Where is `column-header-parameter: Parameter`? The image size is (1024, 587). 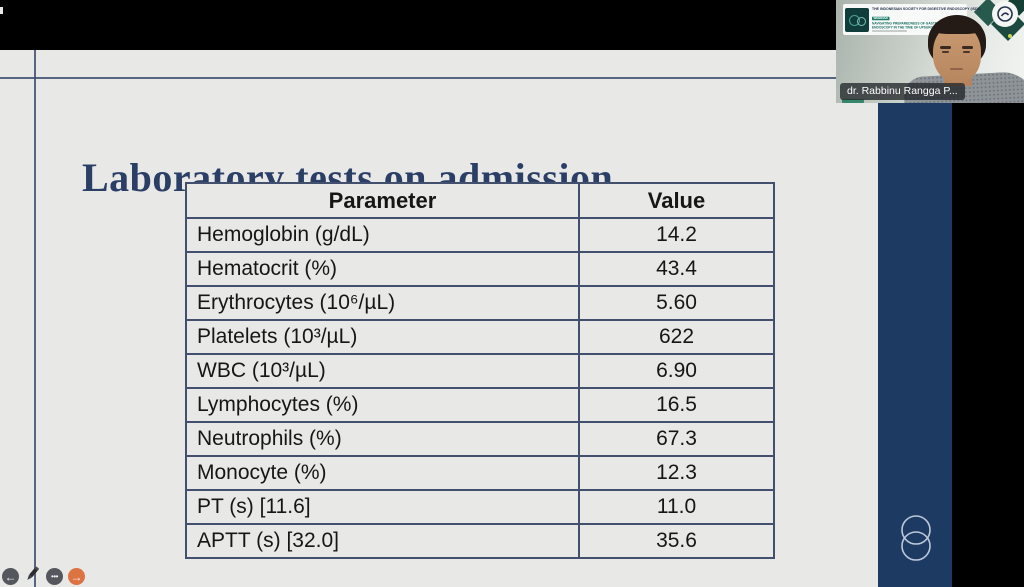
column-header-parameter: Parameter is located at coordinates (382, 200).